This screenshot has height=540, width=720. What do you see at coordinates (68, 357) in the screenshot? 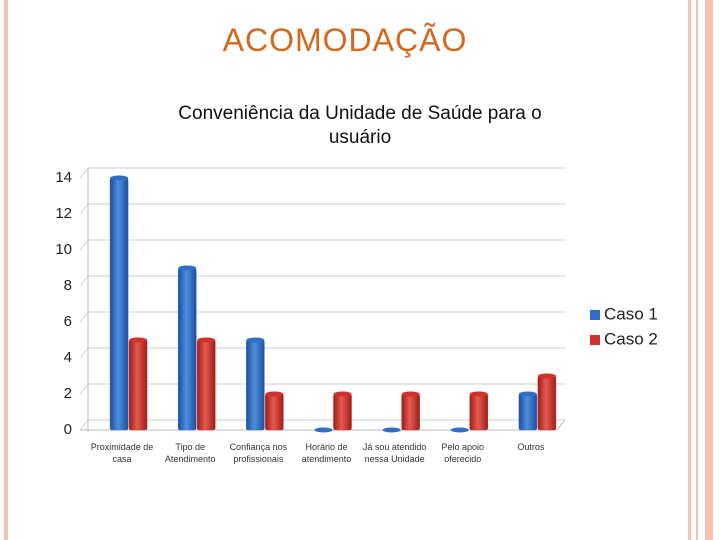
I see `y-tick-label: 4` at bounding box center [68, 357].